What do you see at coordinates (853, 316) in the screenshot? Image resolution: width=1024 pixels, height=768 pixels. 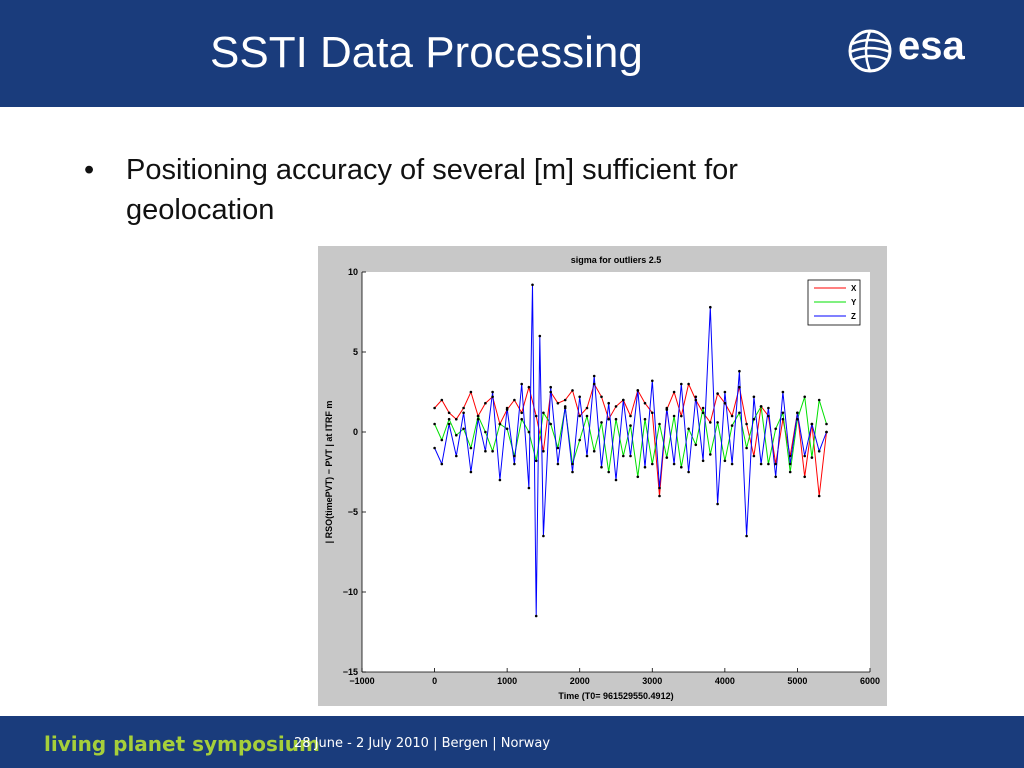 I see `legend-label-z: Z` at bounding box center [853, 316].